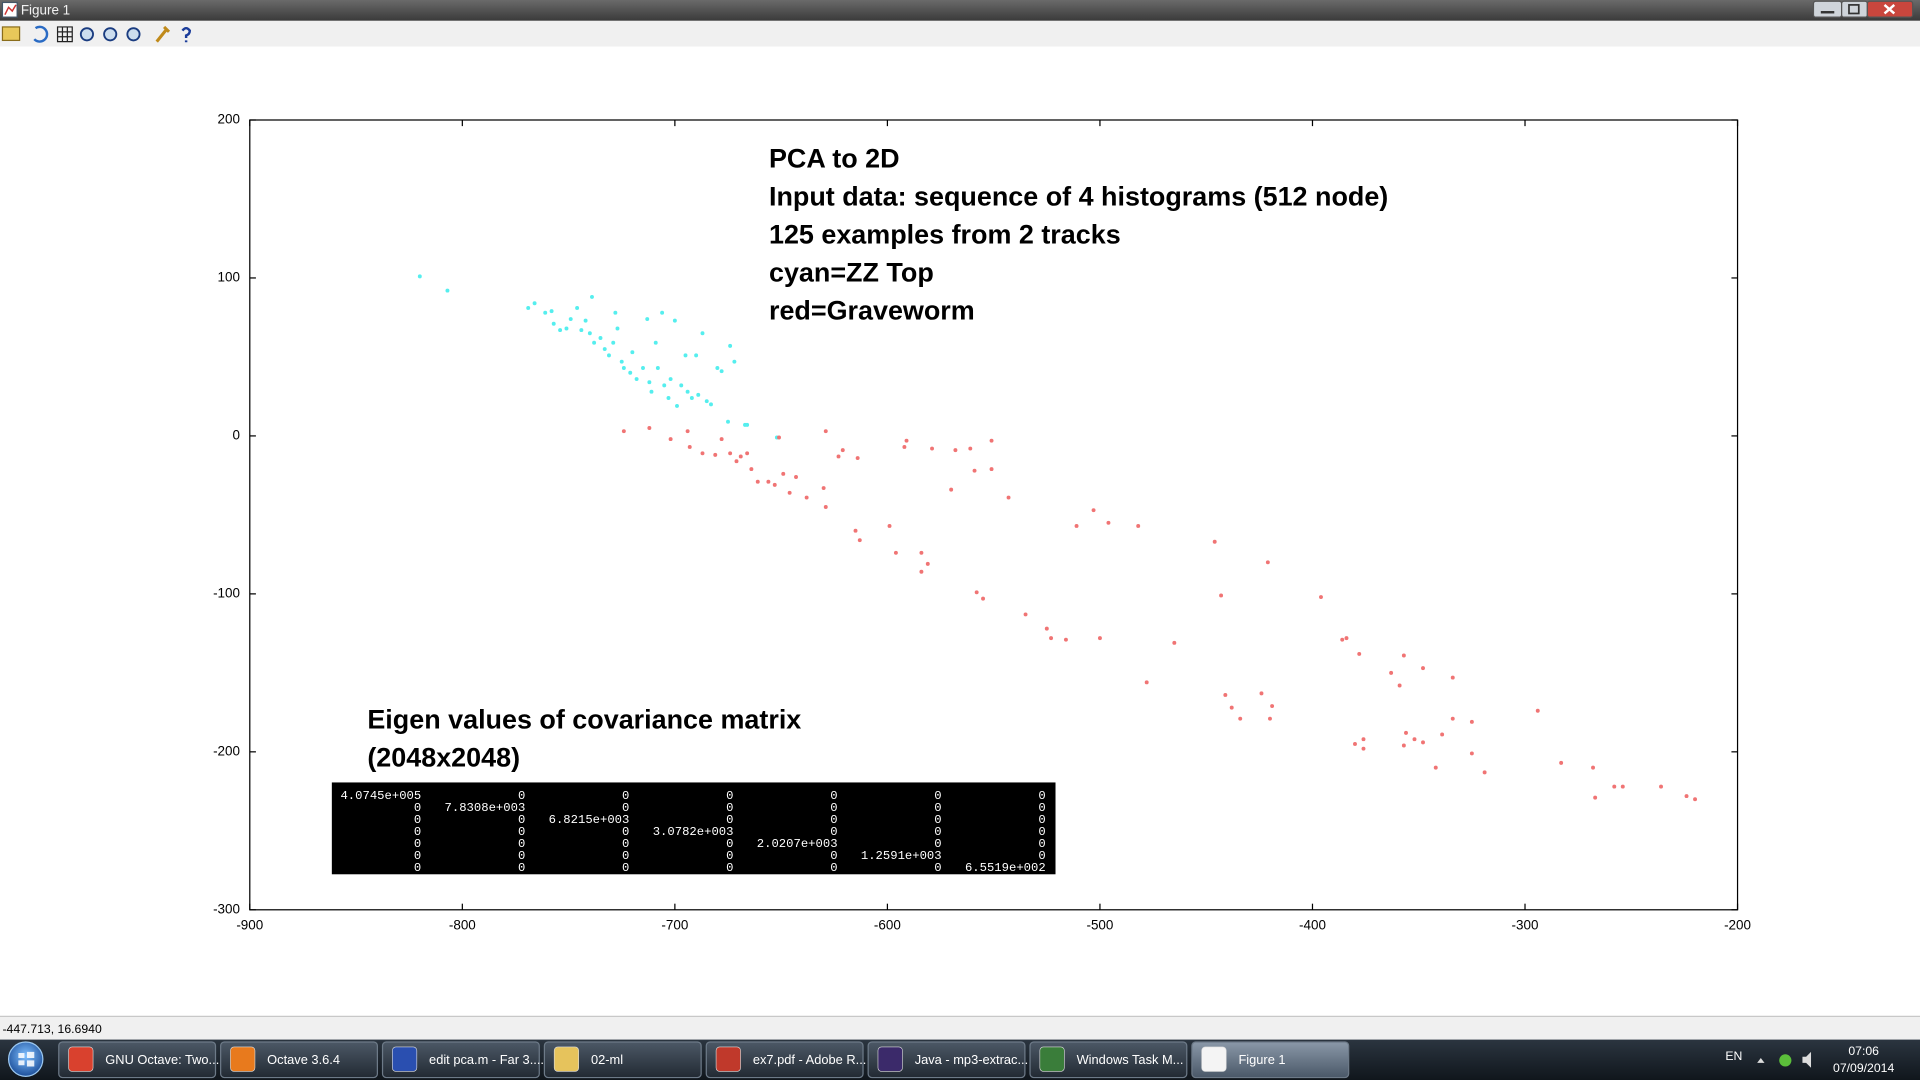 The width and height of the screenshot is (1920, 1080). I want to click on annotation-line: PCA to 2D, so click(834, 159).